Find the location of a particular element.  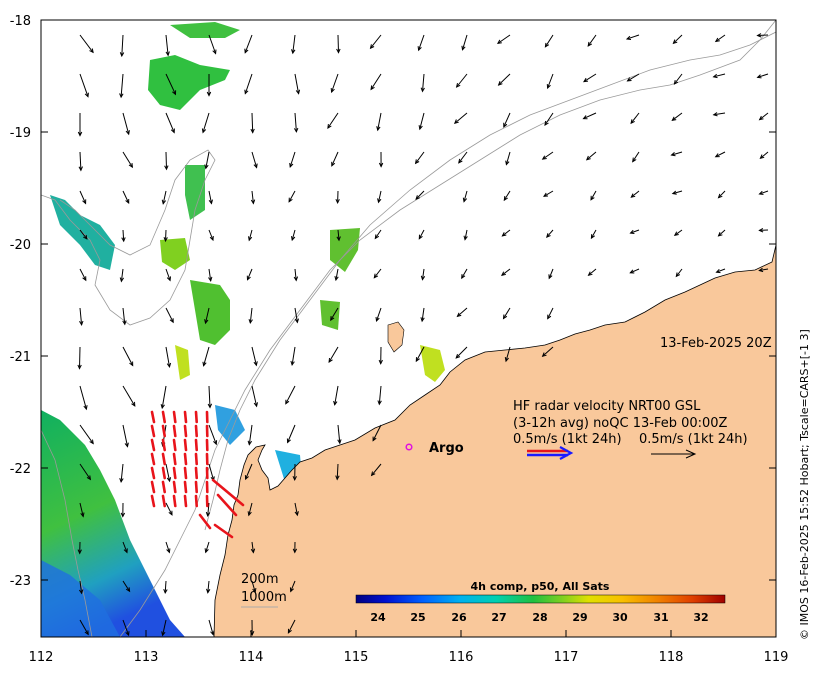

legend-line-3b: 0.5m/s (1kt 24h) is located at coordinates (693, 439).